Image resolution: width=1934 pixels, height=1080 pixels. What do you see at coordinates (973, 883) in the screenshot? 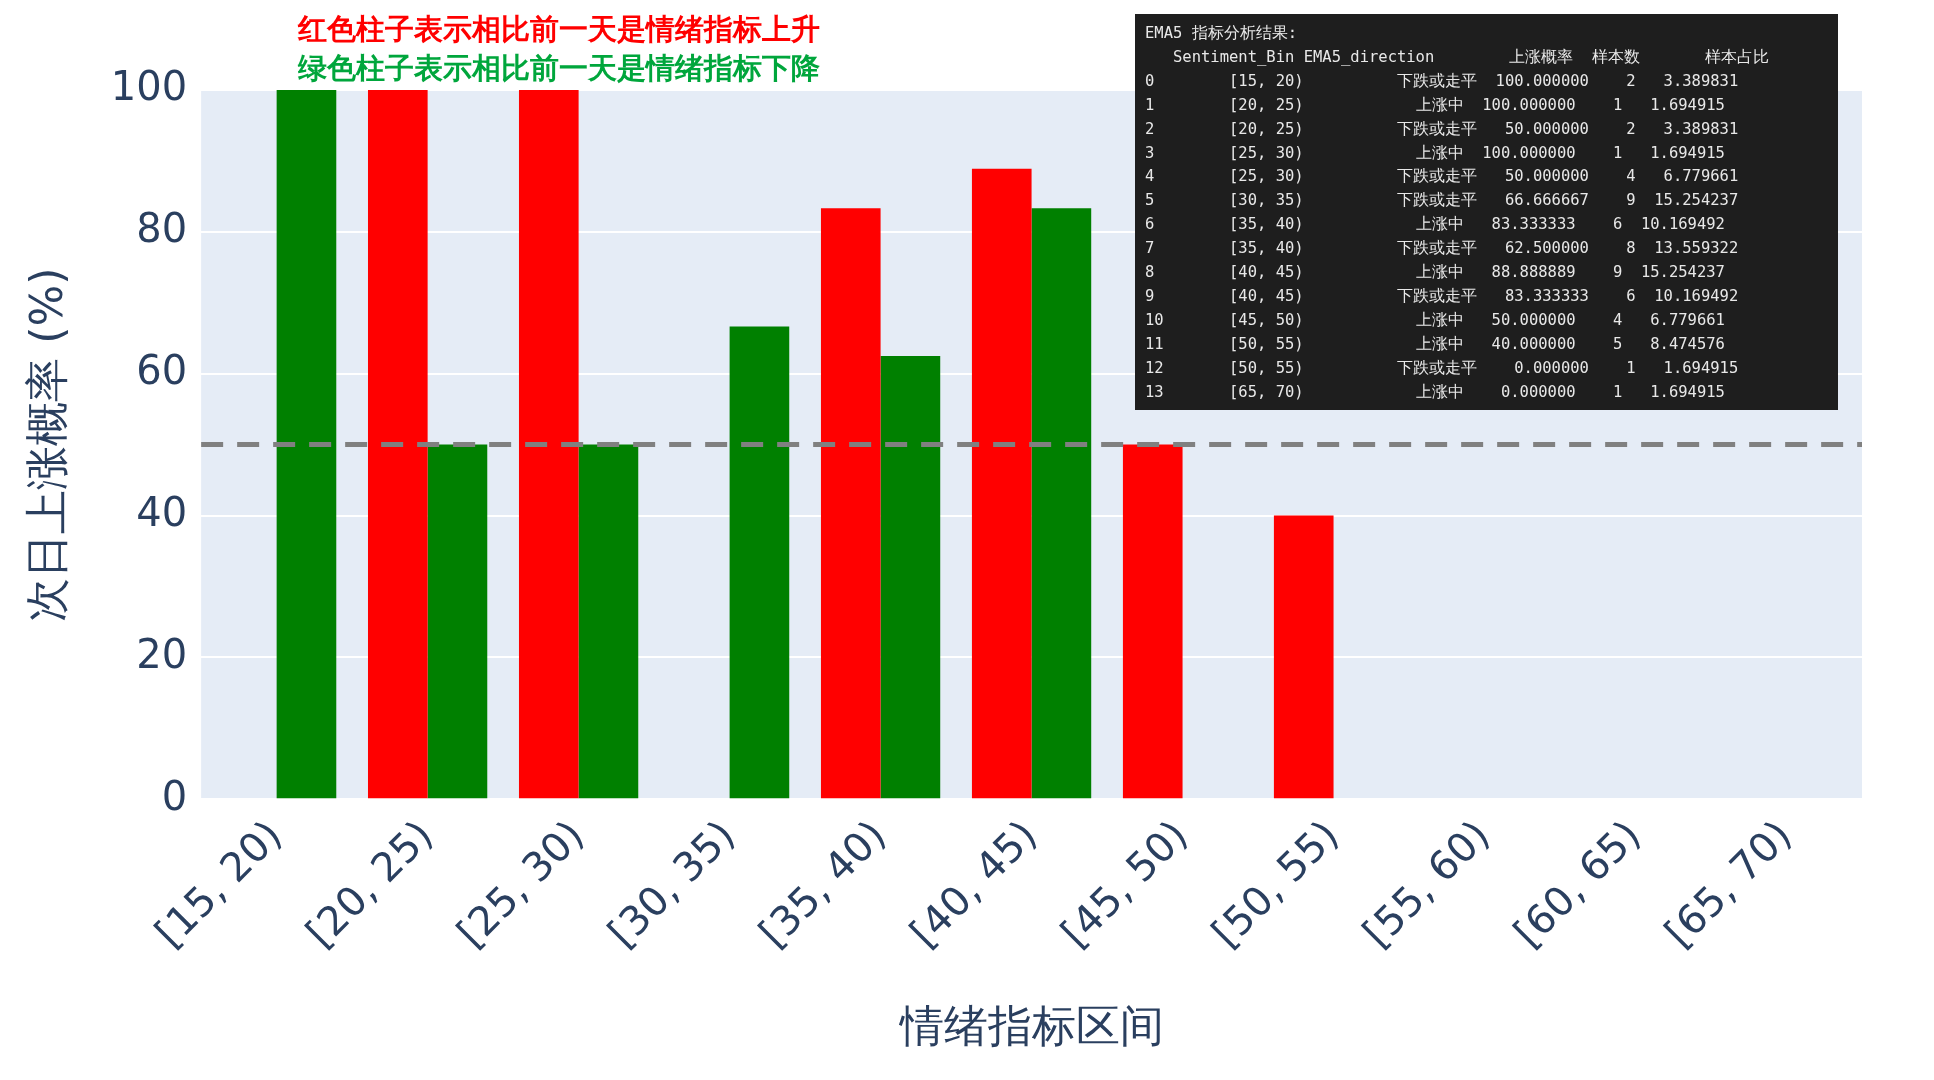
I see `x-tick-label: [40, 45)` at bounding box center [973, 883].